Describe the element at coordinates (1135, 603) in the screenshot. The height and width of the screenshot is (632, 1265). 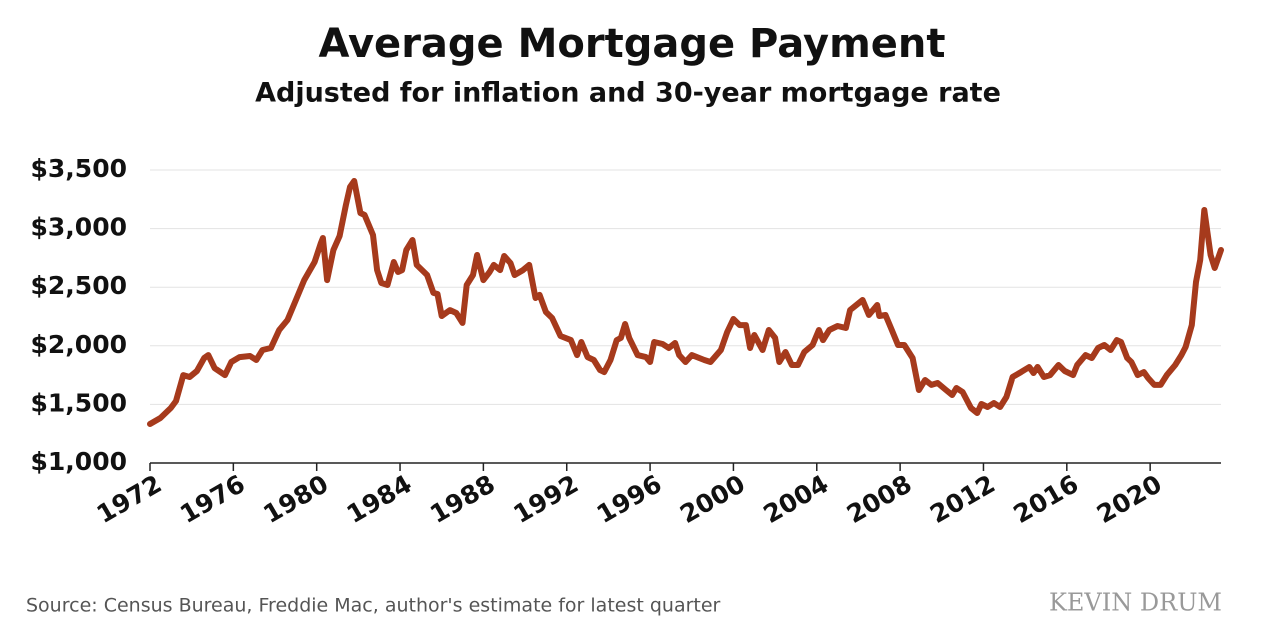
I see `watermark: KEVIN DRUM` at that location.